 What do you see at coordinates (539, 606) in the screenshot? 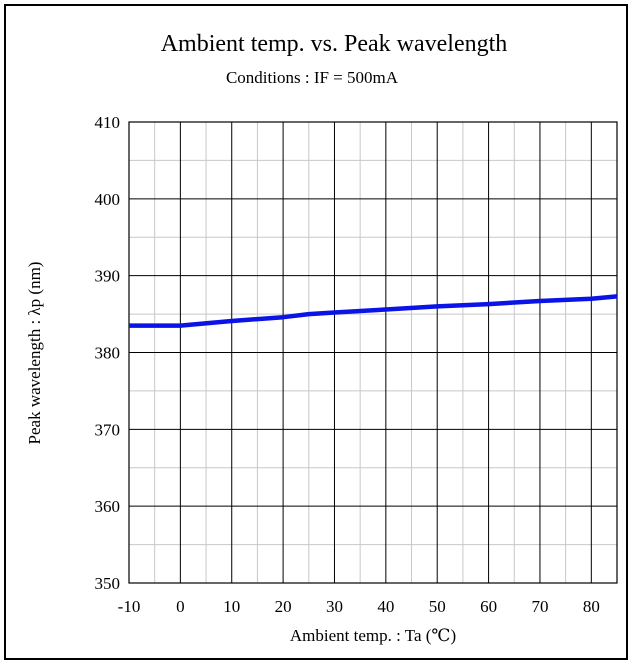
I see `x-tick-label: 70` at bounding box center [539, 606].